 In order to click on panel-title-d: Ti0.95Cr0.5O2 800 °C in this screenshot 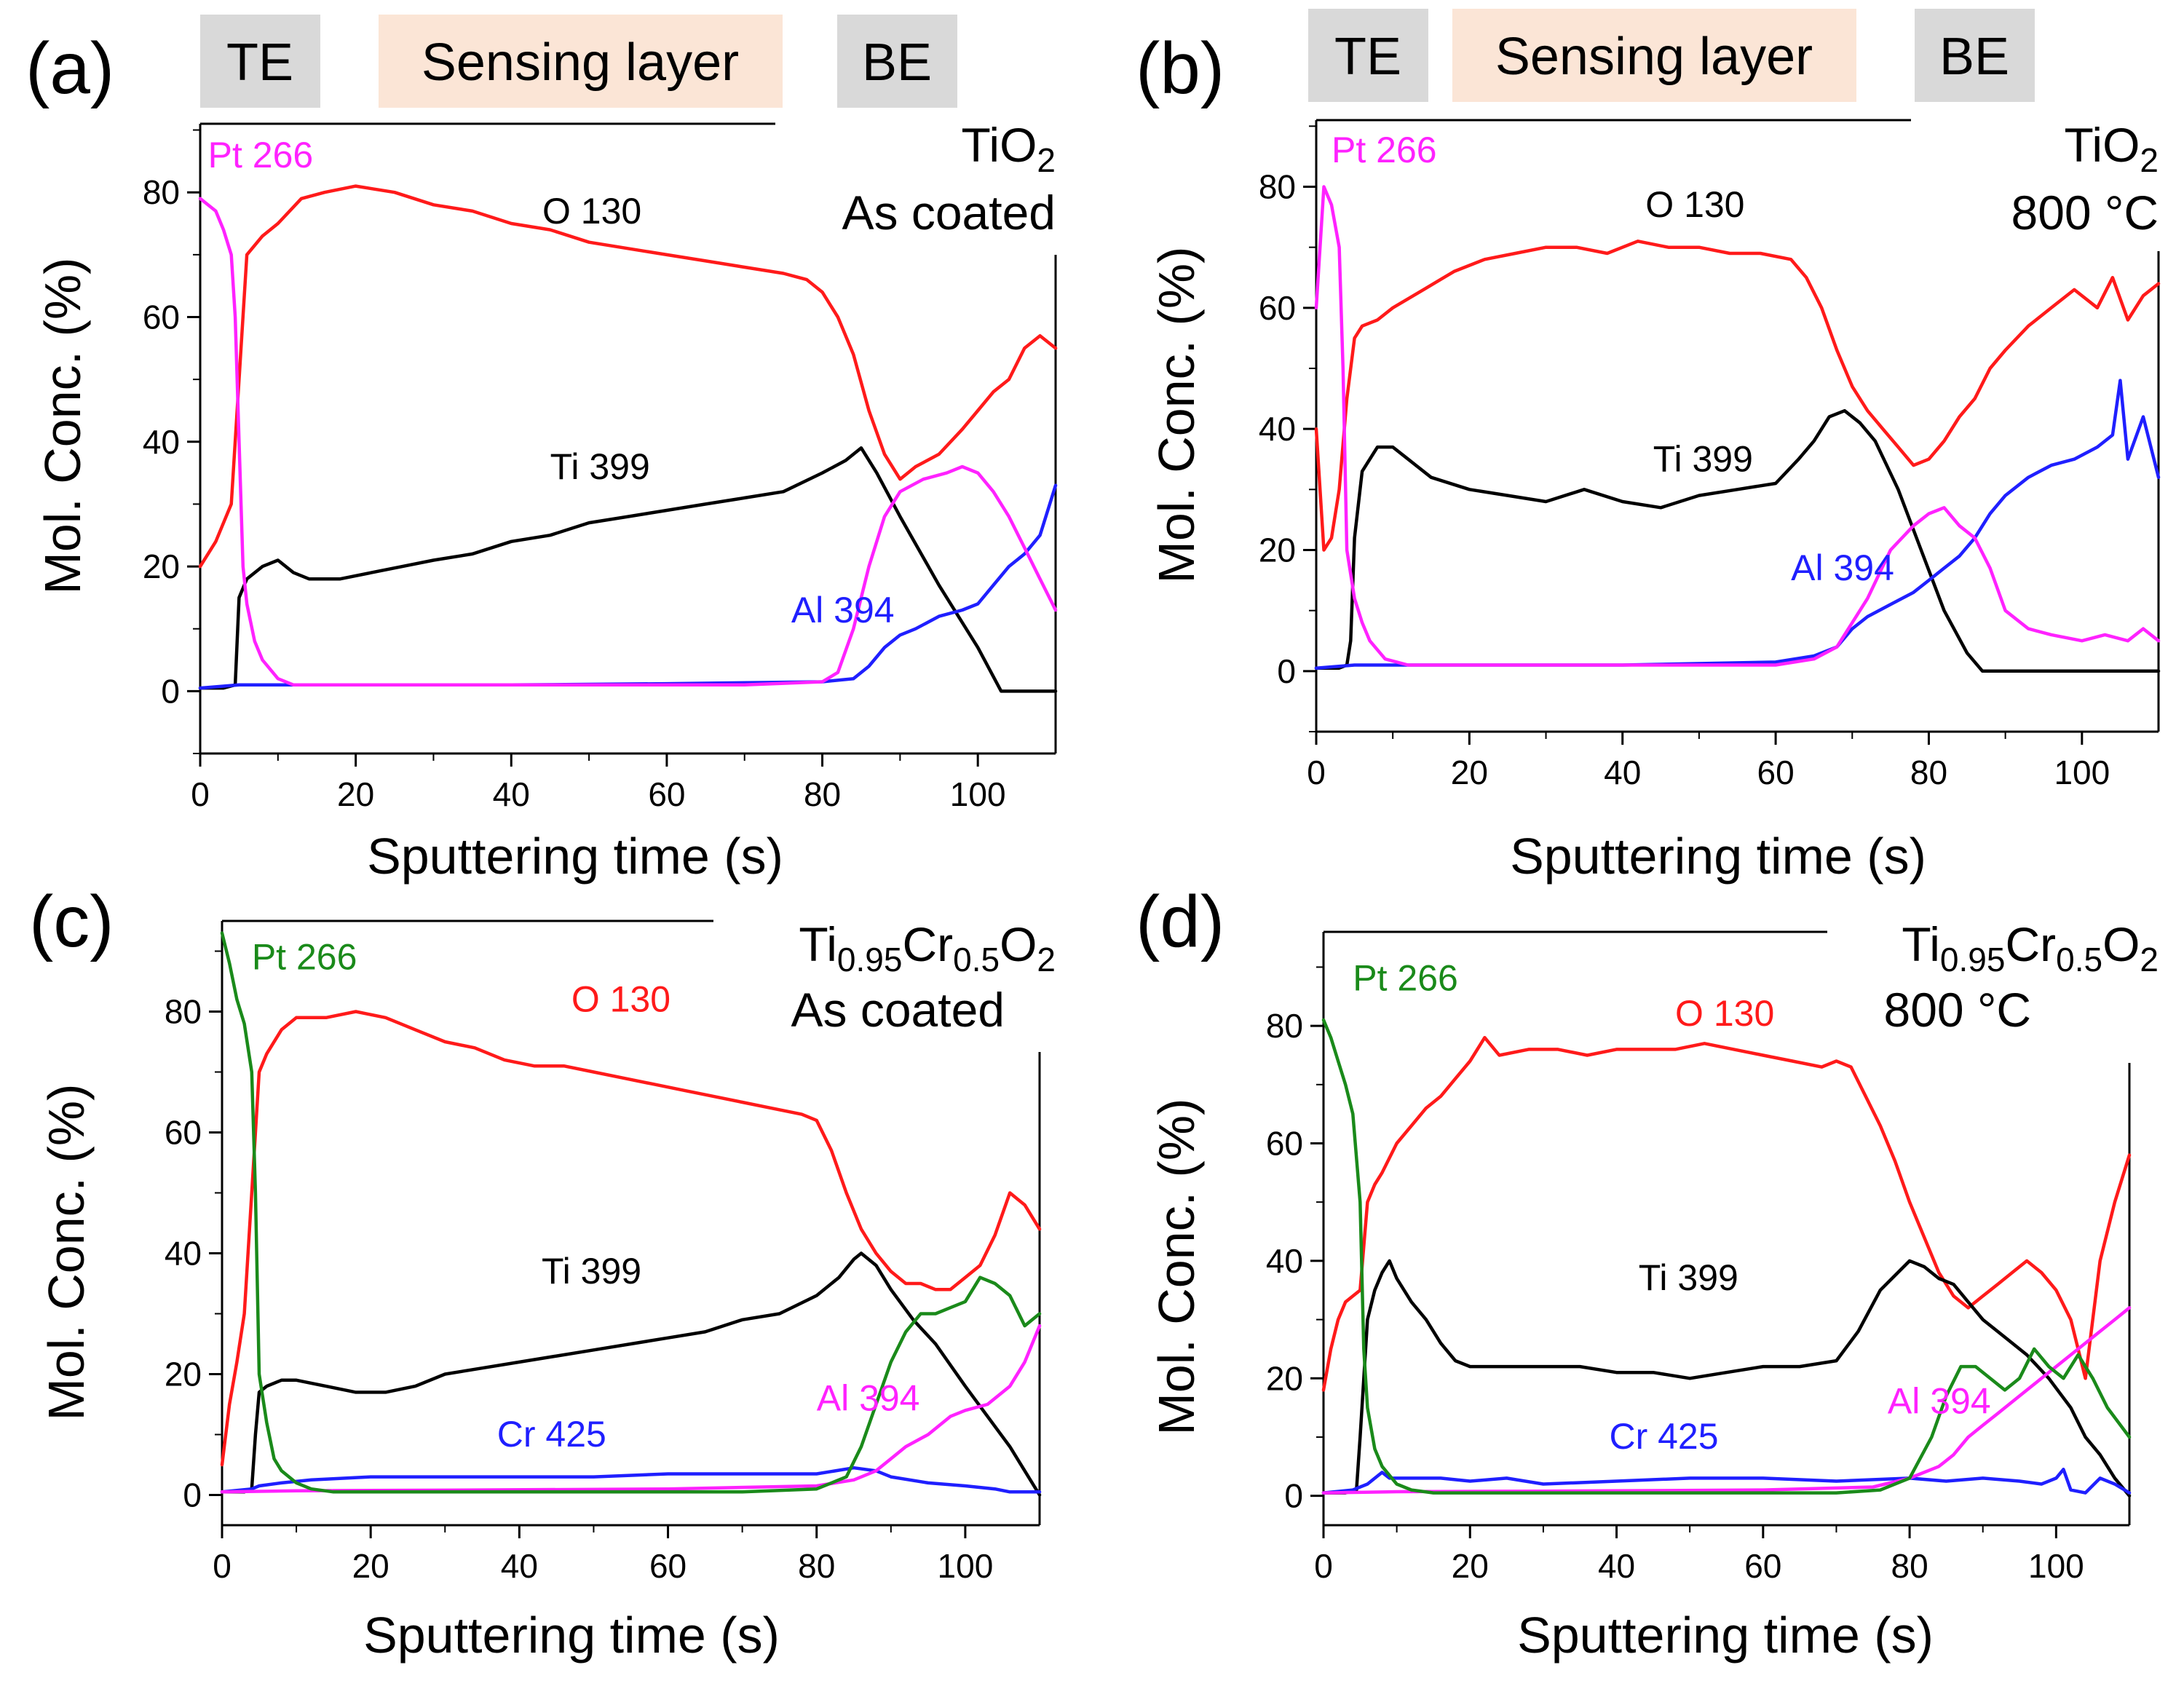, I will do `click(2021, 977)`.